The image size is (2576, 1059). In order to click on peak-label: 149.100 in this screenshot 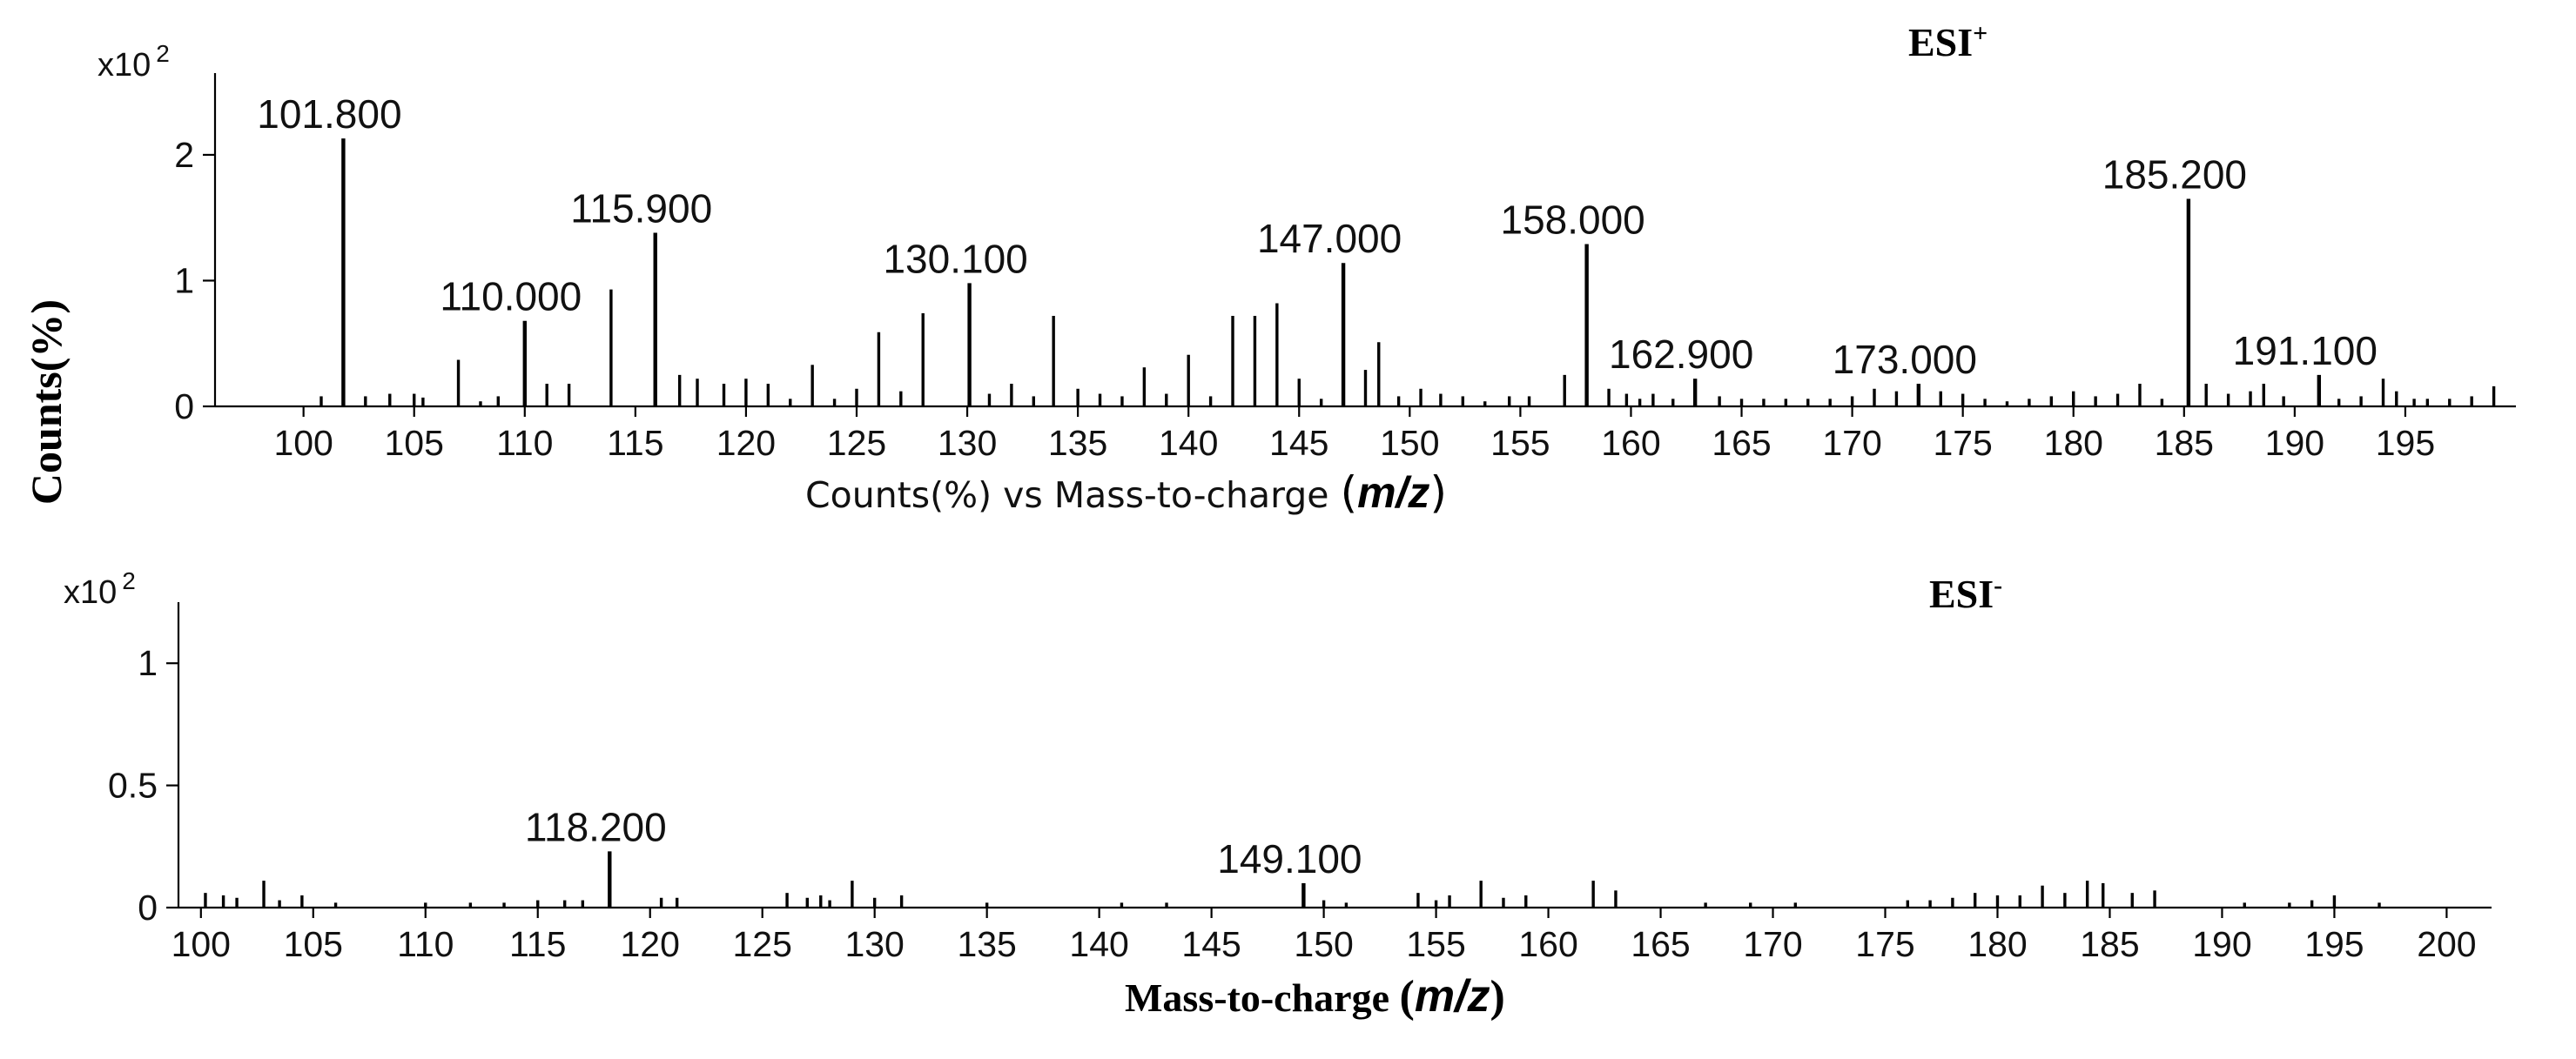, I will do `click(1289, 858)`.